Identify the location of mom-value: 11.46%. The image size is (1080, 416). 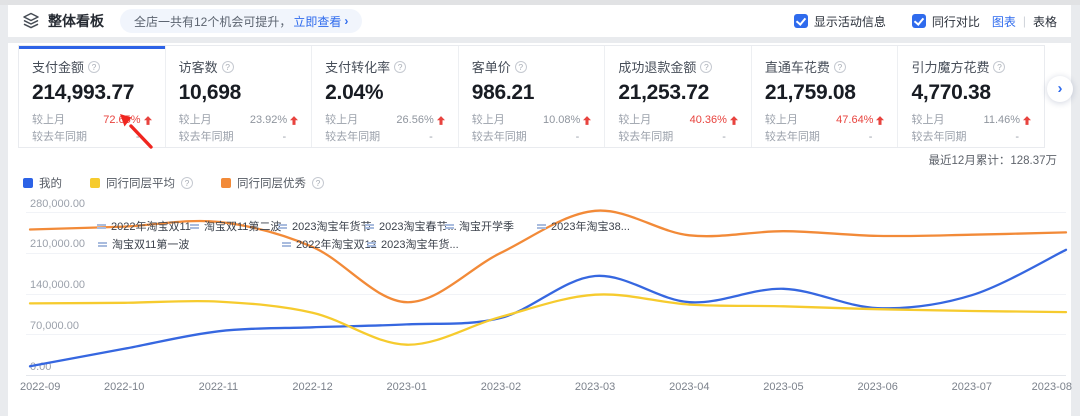
(1008, 120).